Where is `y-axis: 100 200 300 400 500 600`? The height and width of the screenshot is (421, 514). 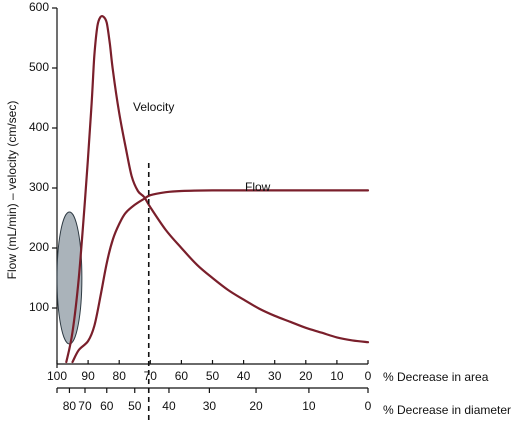 y-axis: 100 200 300 400 500 600 is located at coordinates (43, 184).